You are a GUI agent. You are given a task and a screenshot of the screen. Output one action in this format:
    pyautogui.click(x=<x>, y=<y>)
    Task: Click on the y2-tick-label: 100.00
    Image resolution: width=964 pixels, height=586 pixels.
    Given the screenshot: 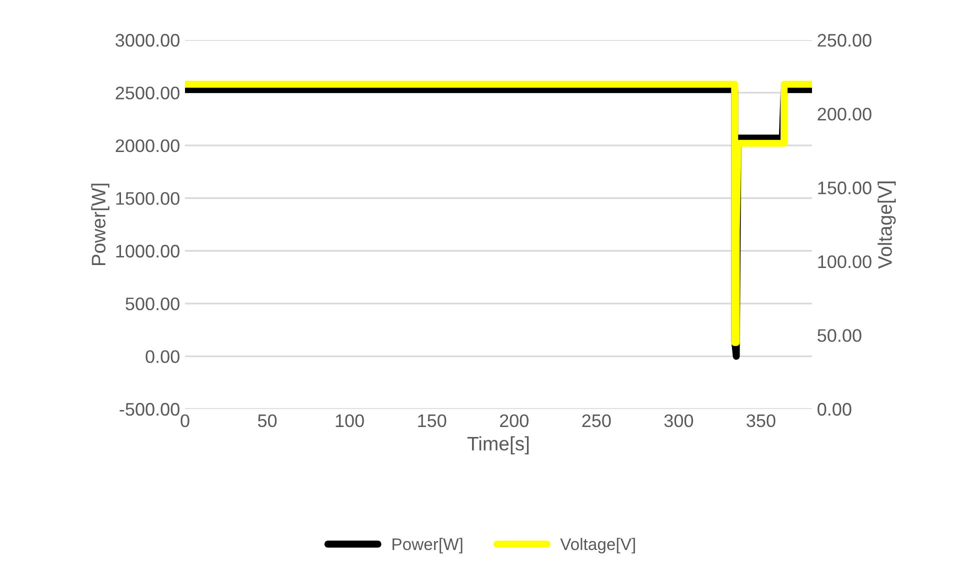 What is the action you would take?
    pyautogui.click(x=845, y=261)
    